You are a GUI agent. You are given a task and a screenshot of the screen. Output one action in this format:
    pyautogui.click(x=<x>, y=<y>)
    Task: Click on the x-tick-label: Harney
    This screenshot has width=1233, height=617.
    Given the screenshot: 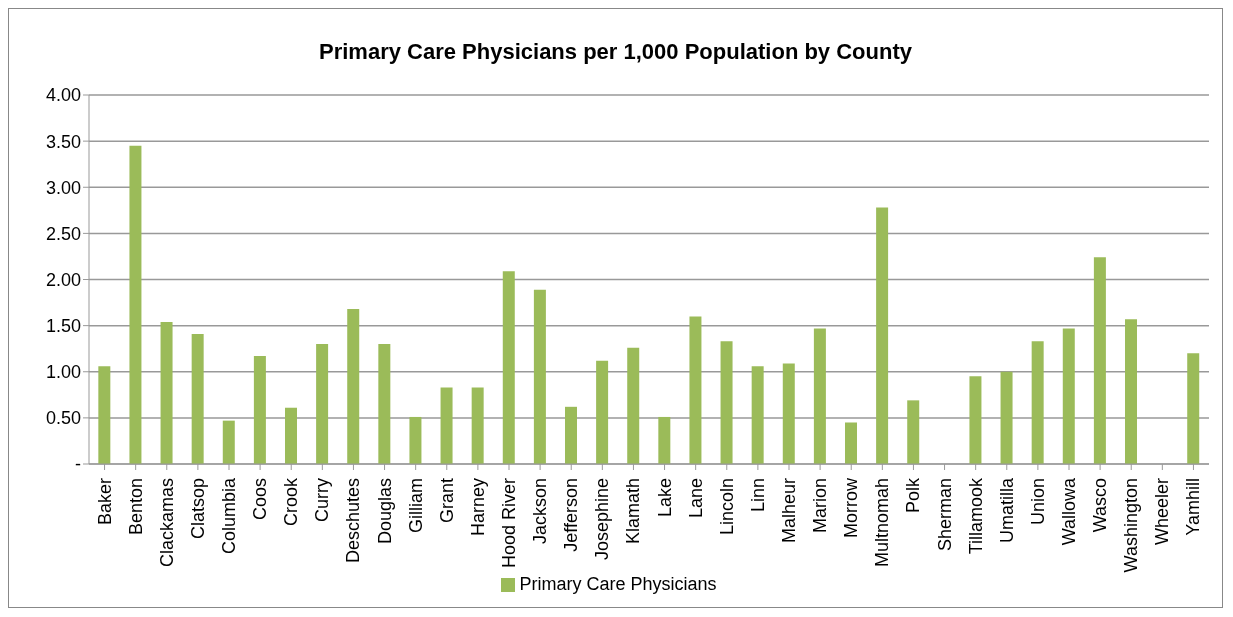 What is the action you would take?
    pyautogui.click(x=477, y=507)
    